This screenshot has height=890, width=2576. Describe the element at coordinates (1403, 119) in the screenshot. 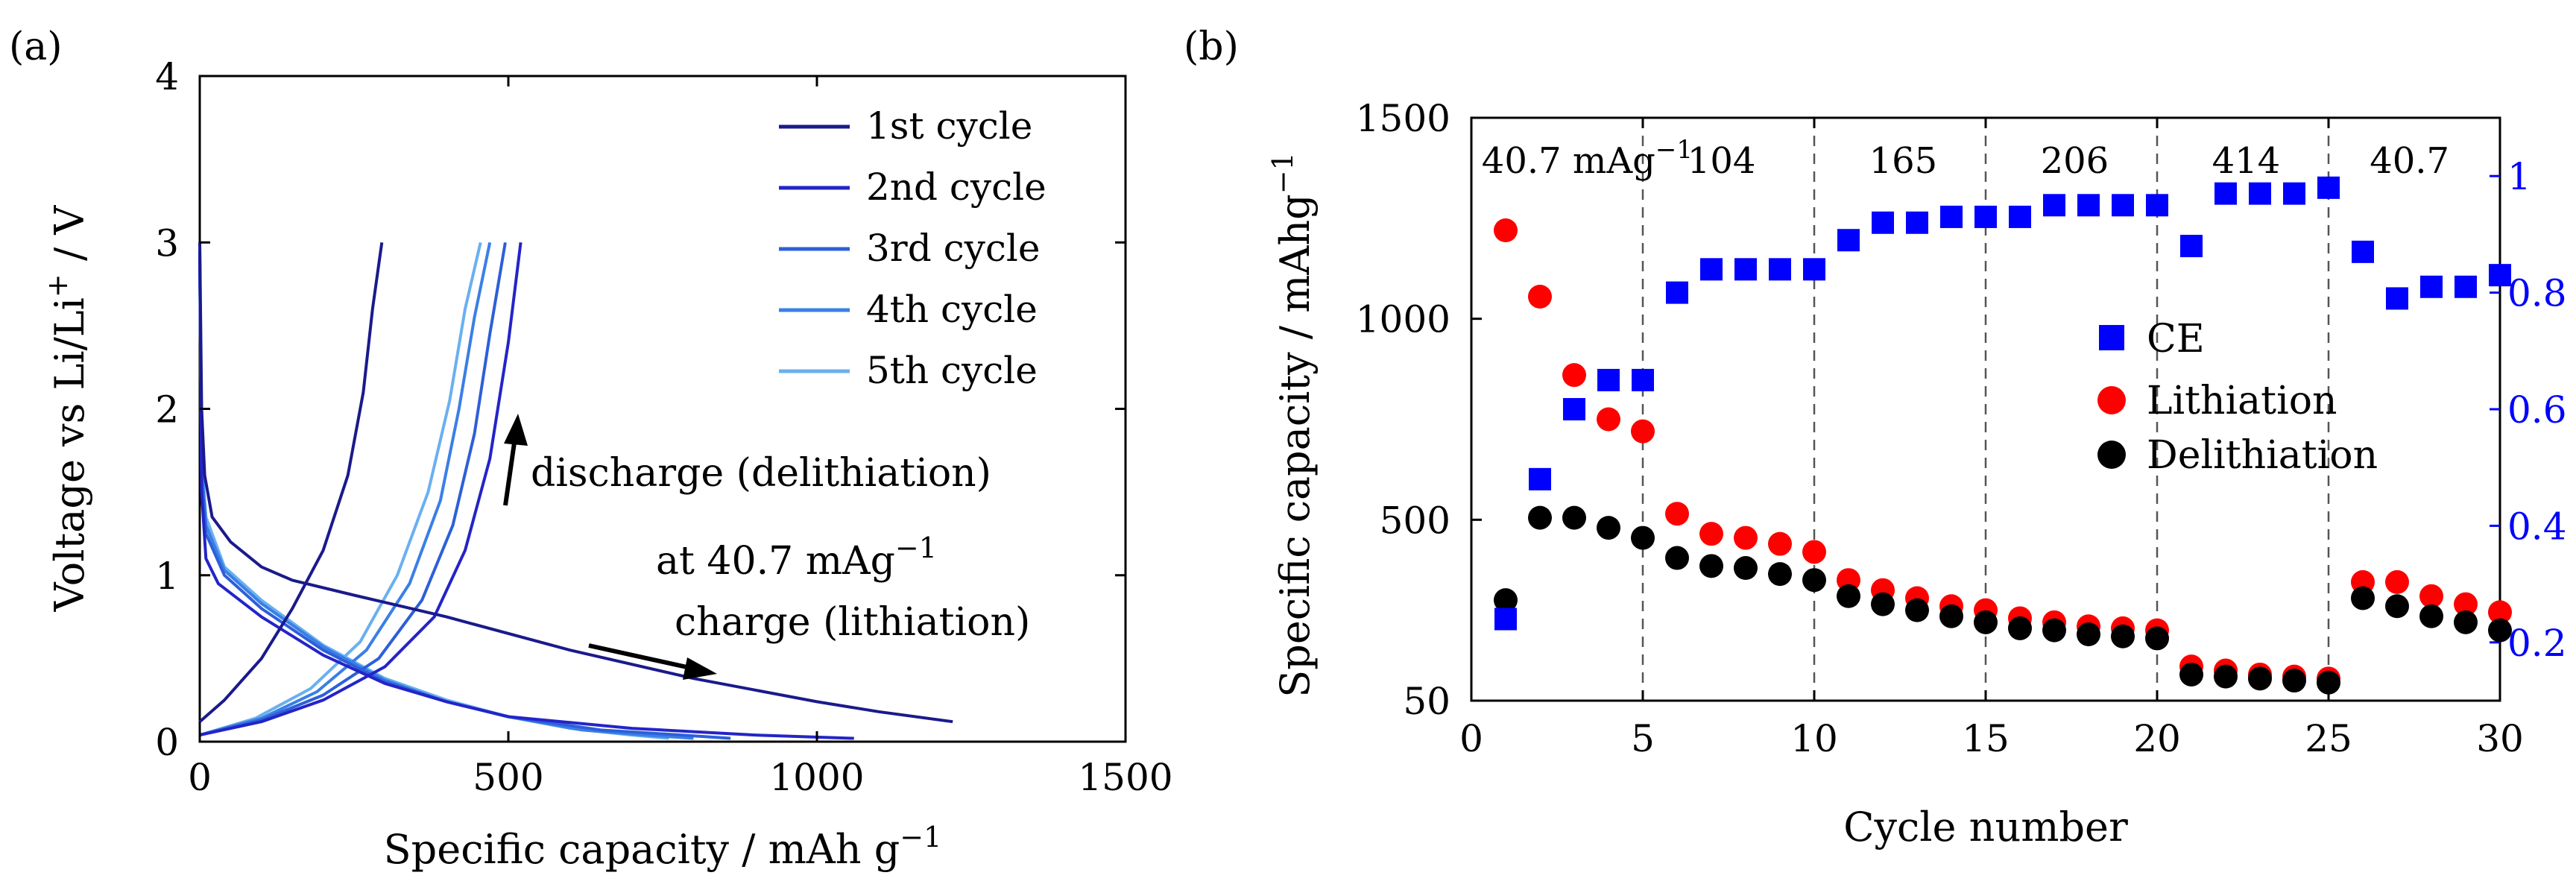

I see `b-y-tick-label-left-1500: 1500` at that location.